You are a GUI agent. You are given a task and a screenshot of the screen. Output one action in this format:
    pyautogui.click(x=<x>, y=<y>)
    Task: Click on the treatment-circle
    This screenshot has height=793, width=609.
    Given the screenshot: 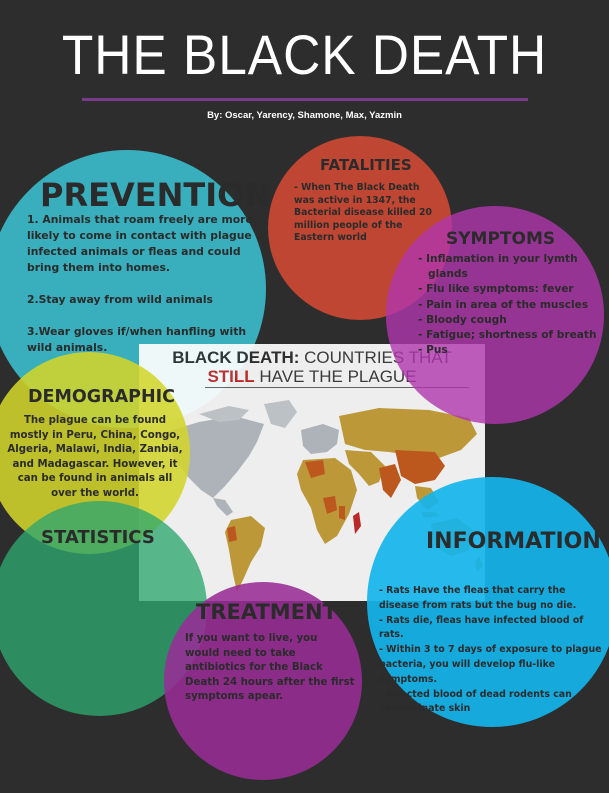 What is the action you would take?
    pyautogui.click(x=263, y=681)
    